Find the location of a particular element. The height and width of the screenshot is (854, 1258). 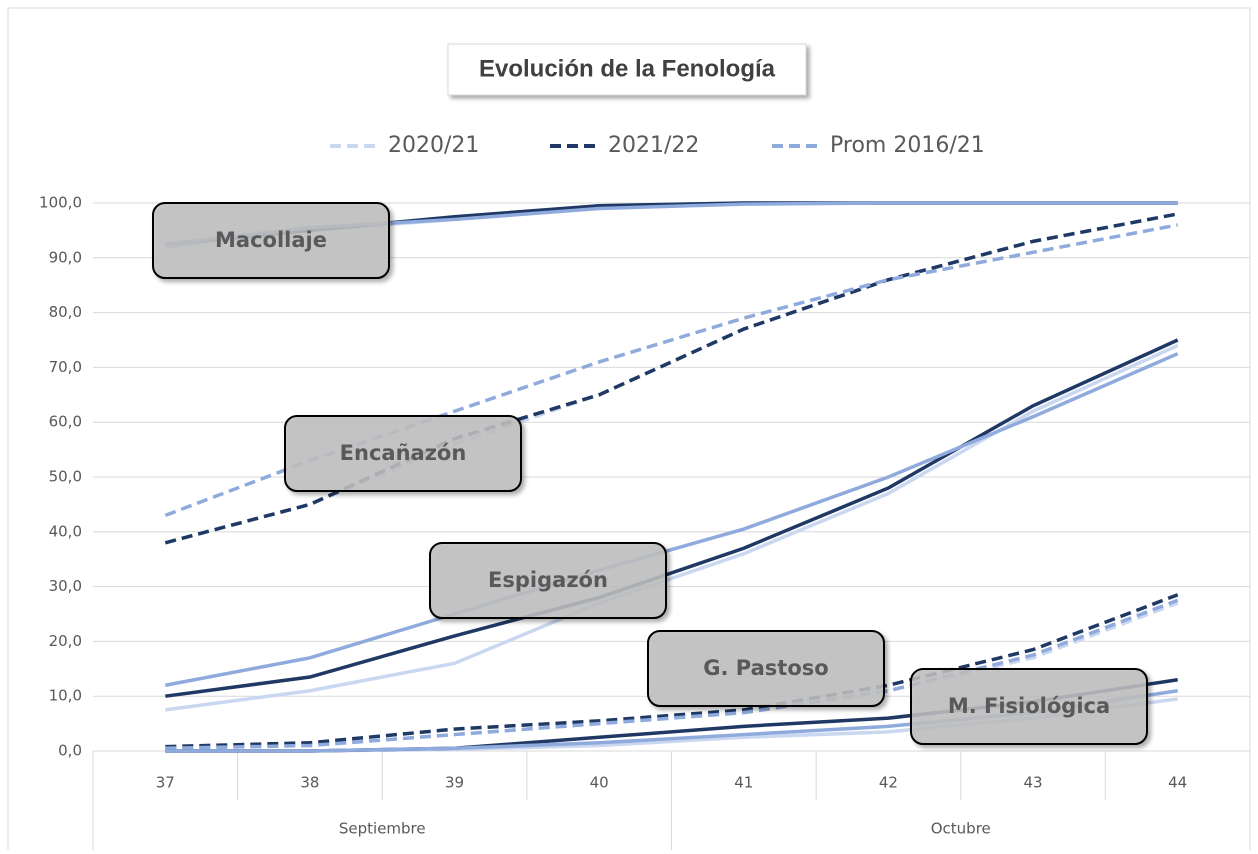

x-tick-label: 38 is located at coordinates (309, 783).